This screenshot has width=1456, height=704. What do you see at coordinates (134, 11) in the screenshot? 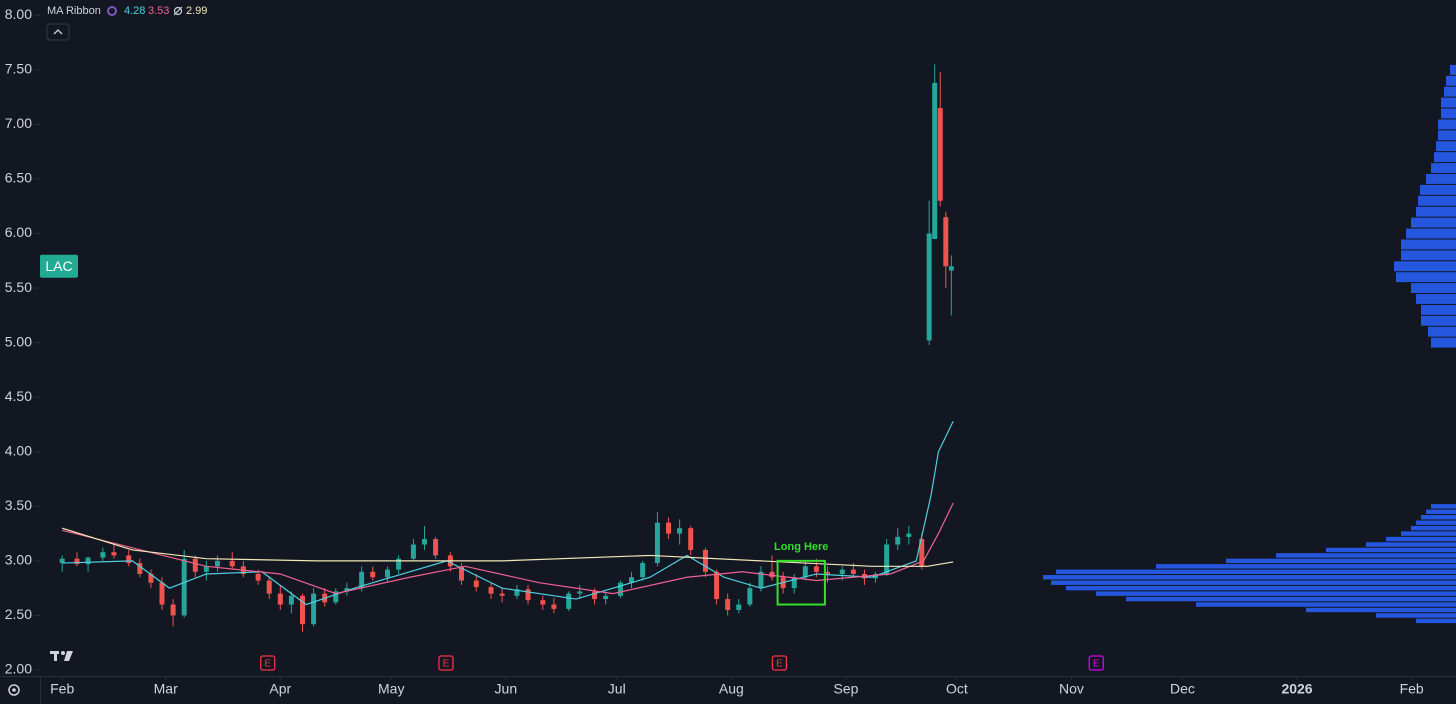
I see `indicator-value: 4.28` at bounding box center [134, 11].